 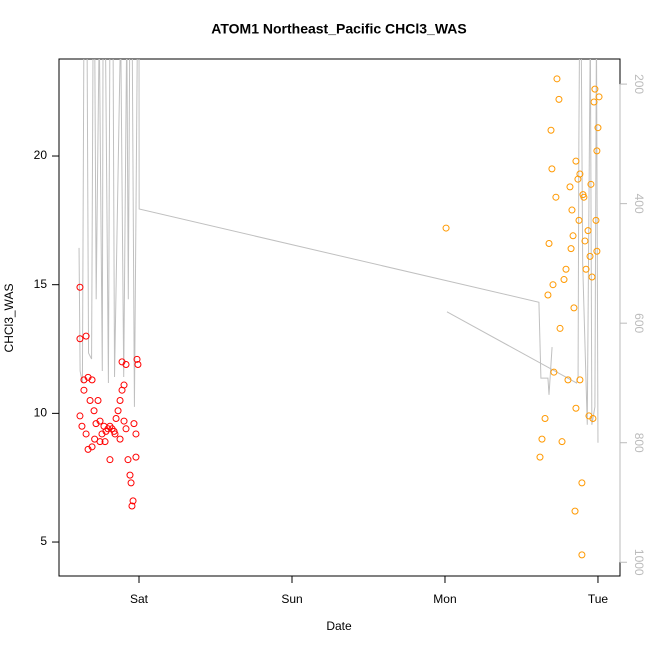 What do you see at coordinates (639, 84) in the screenshot?
I see `y2-tick-label: 200` at bounding box center [639, 84].